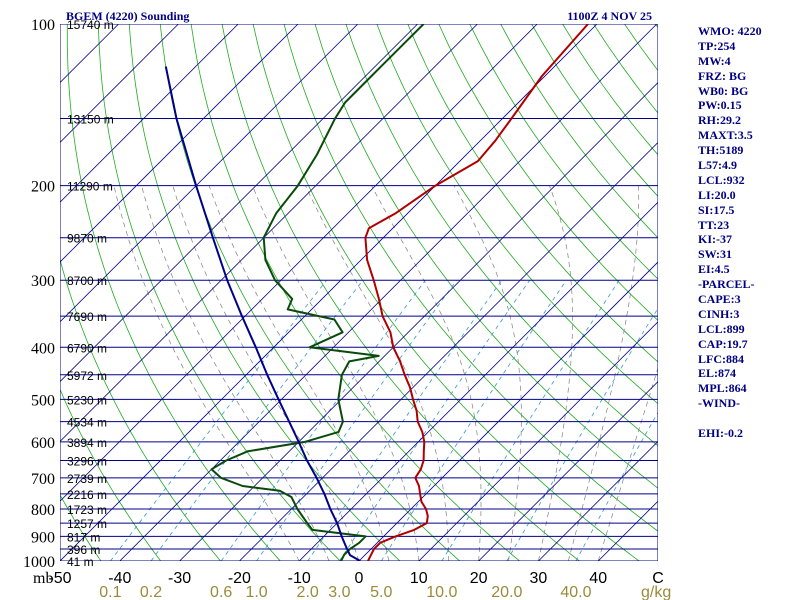  What do you see at coordinates (39, 562) in the screenshot?
I see `pressure-tick-label: 1000` at bounding box center [39, 562].